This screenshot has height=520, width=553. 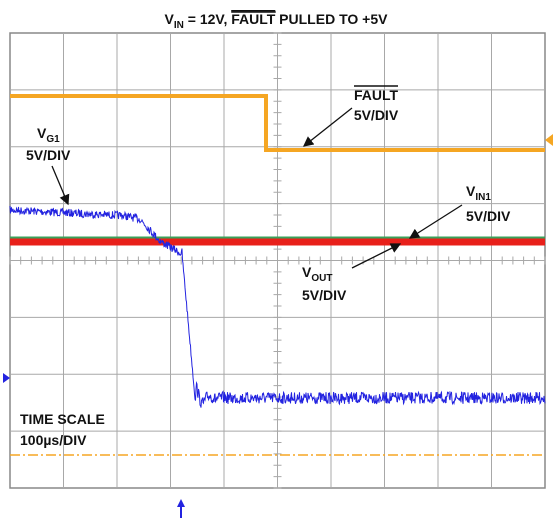 What do you see at coordinates (549, 140) in the screenshot?
I see `fault-marker` at bounding box center [549, 140].